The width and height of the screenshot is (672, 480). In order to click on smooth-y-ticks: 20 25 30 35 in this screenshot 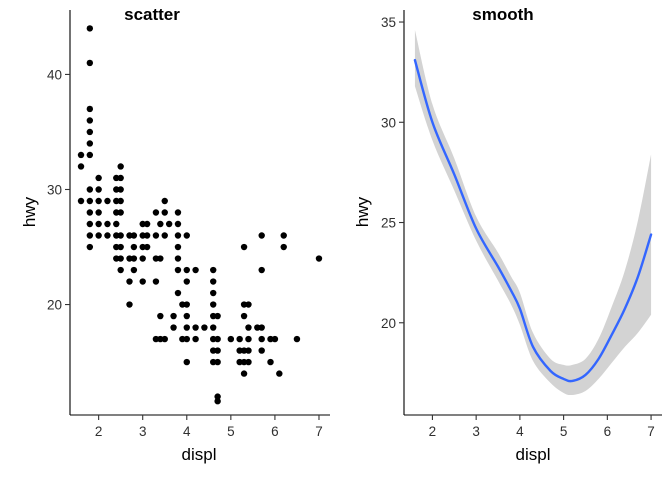, I will do `click(392, 173)`.